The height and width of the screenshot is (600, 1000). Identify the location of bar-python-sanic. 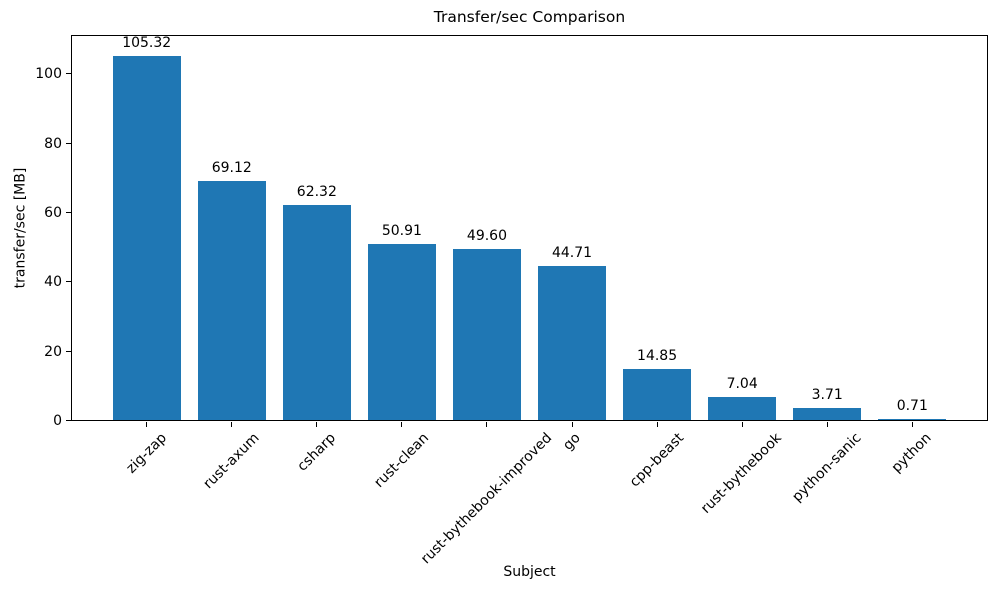
(827, 414).